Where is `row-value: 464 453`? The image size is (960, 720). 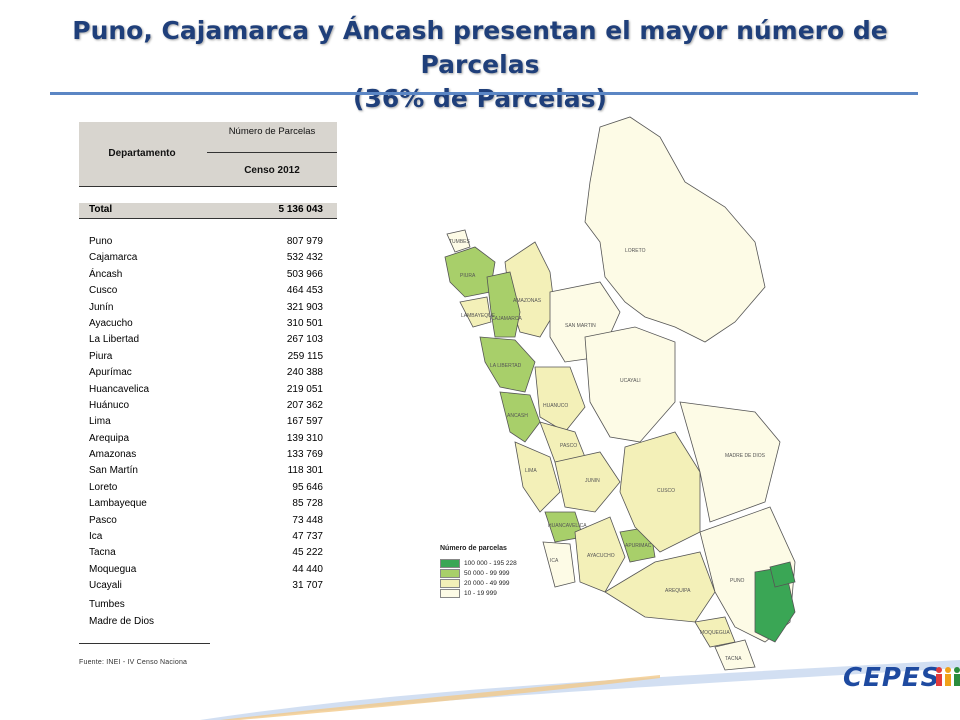
row-value: 464 453 is located at coordinates (304, 291).